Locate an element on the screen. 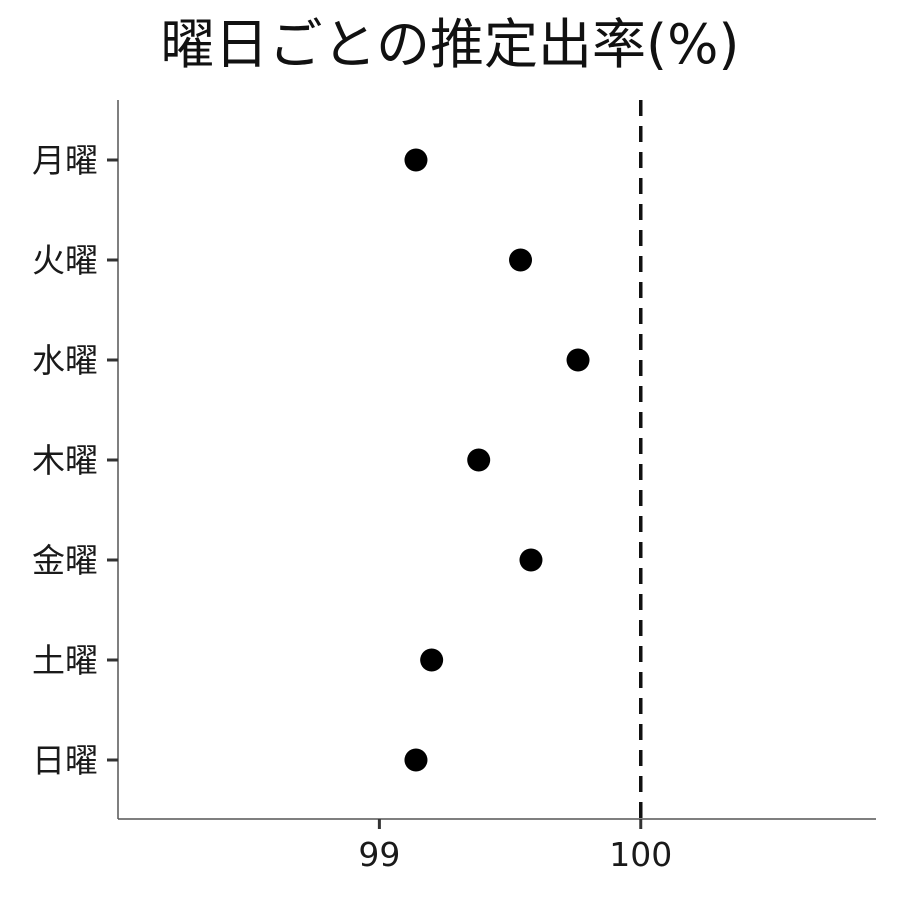 This screenshot has height=900, width=900. chart-title: 曜日ごとの推定出率(%) is located at coordinates (450, 44).